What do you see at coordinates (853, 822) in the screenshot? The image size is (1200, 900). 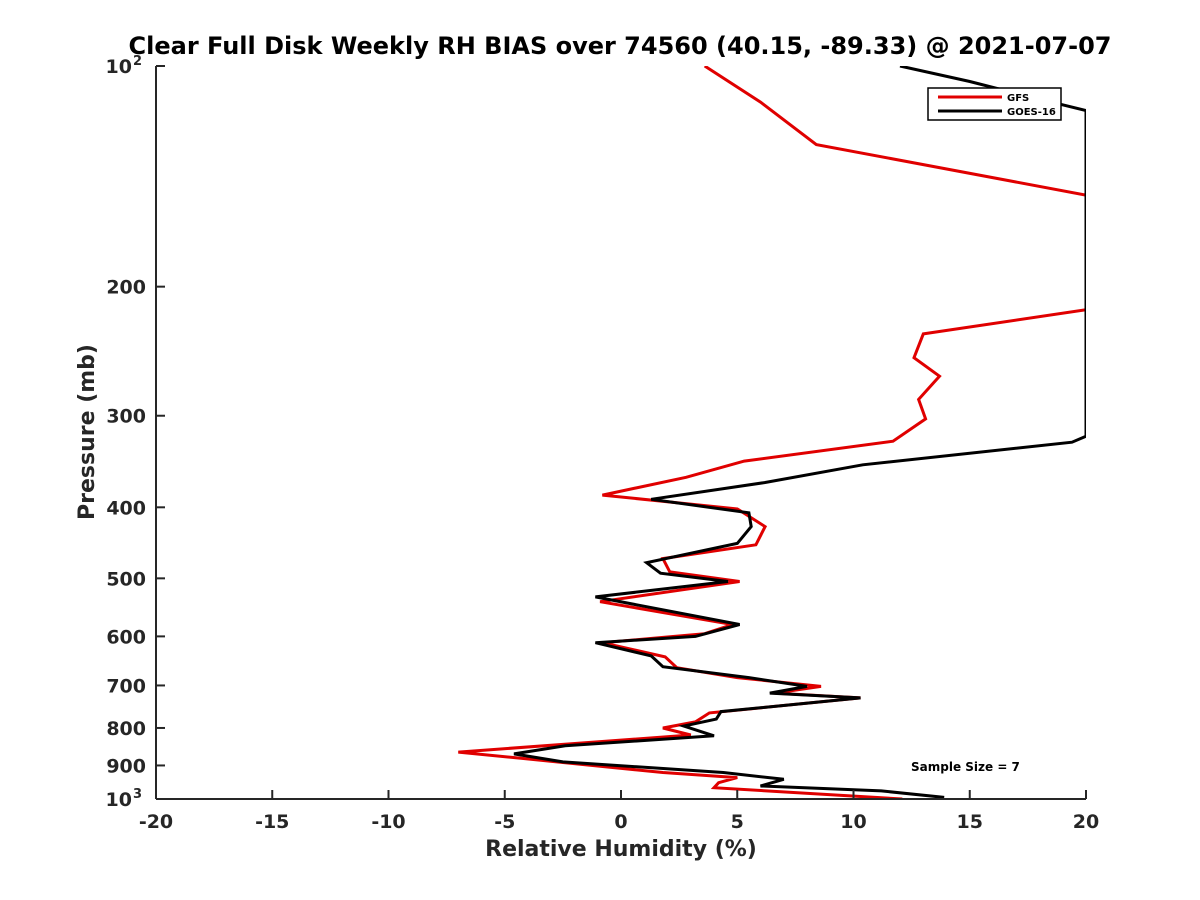 I see `x-tick-label: 10` at bounding box center [853, 822].